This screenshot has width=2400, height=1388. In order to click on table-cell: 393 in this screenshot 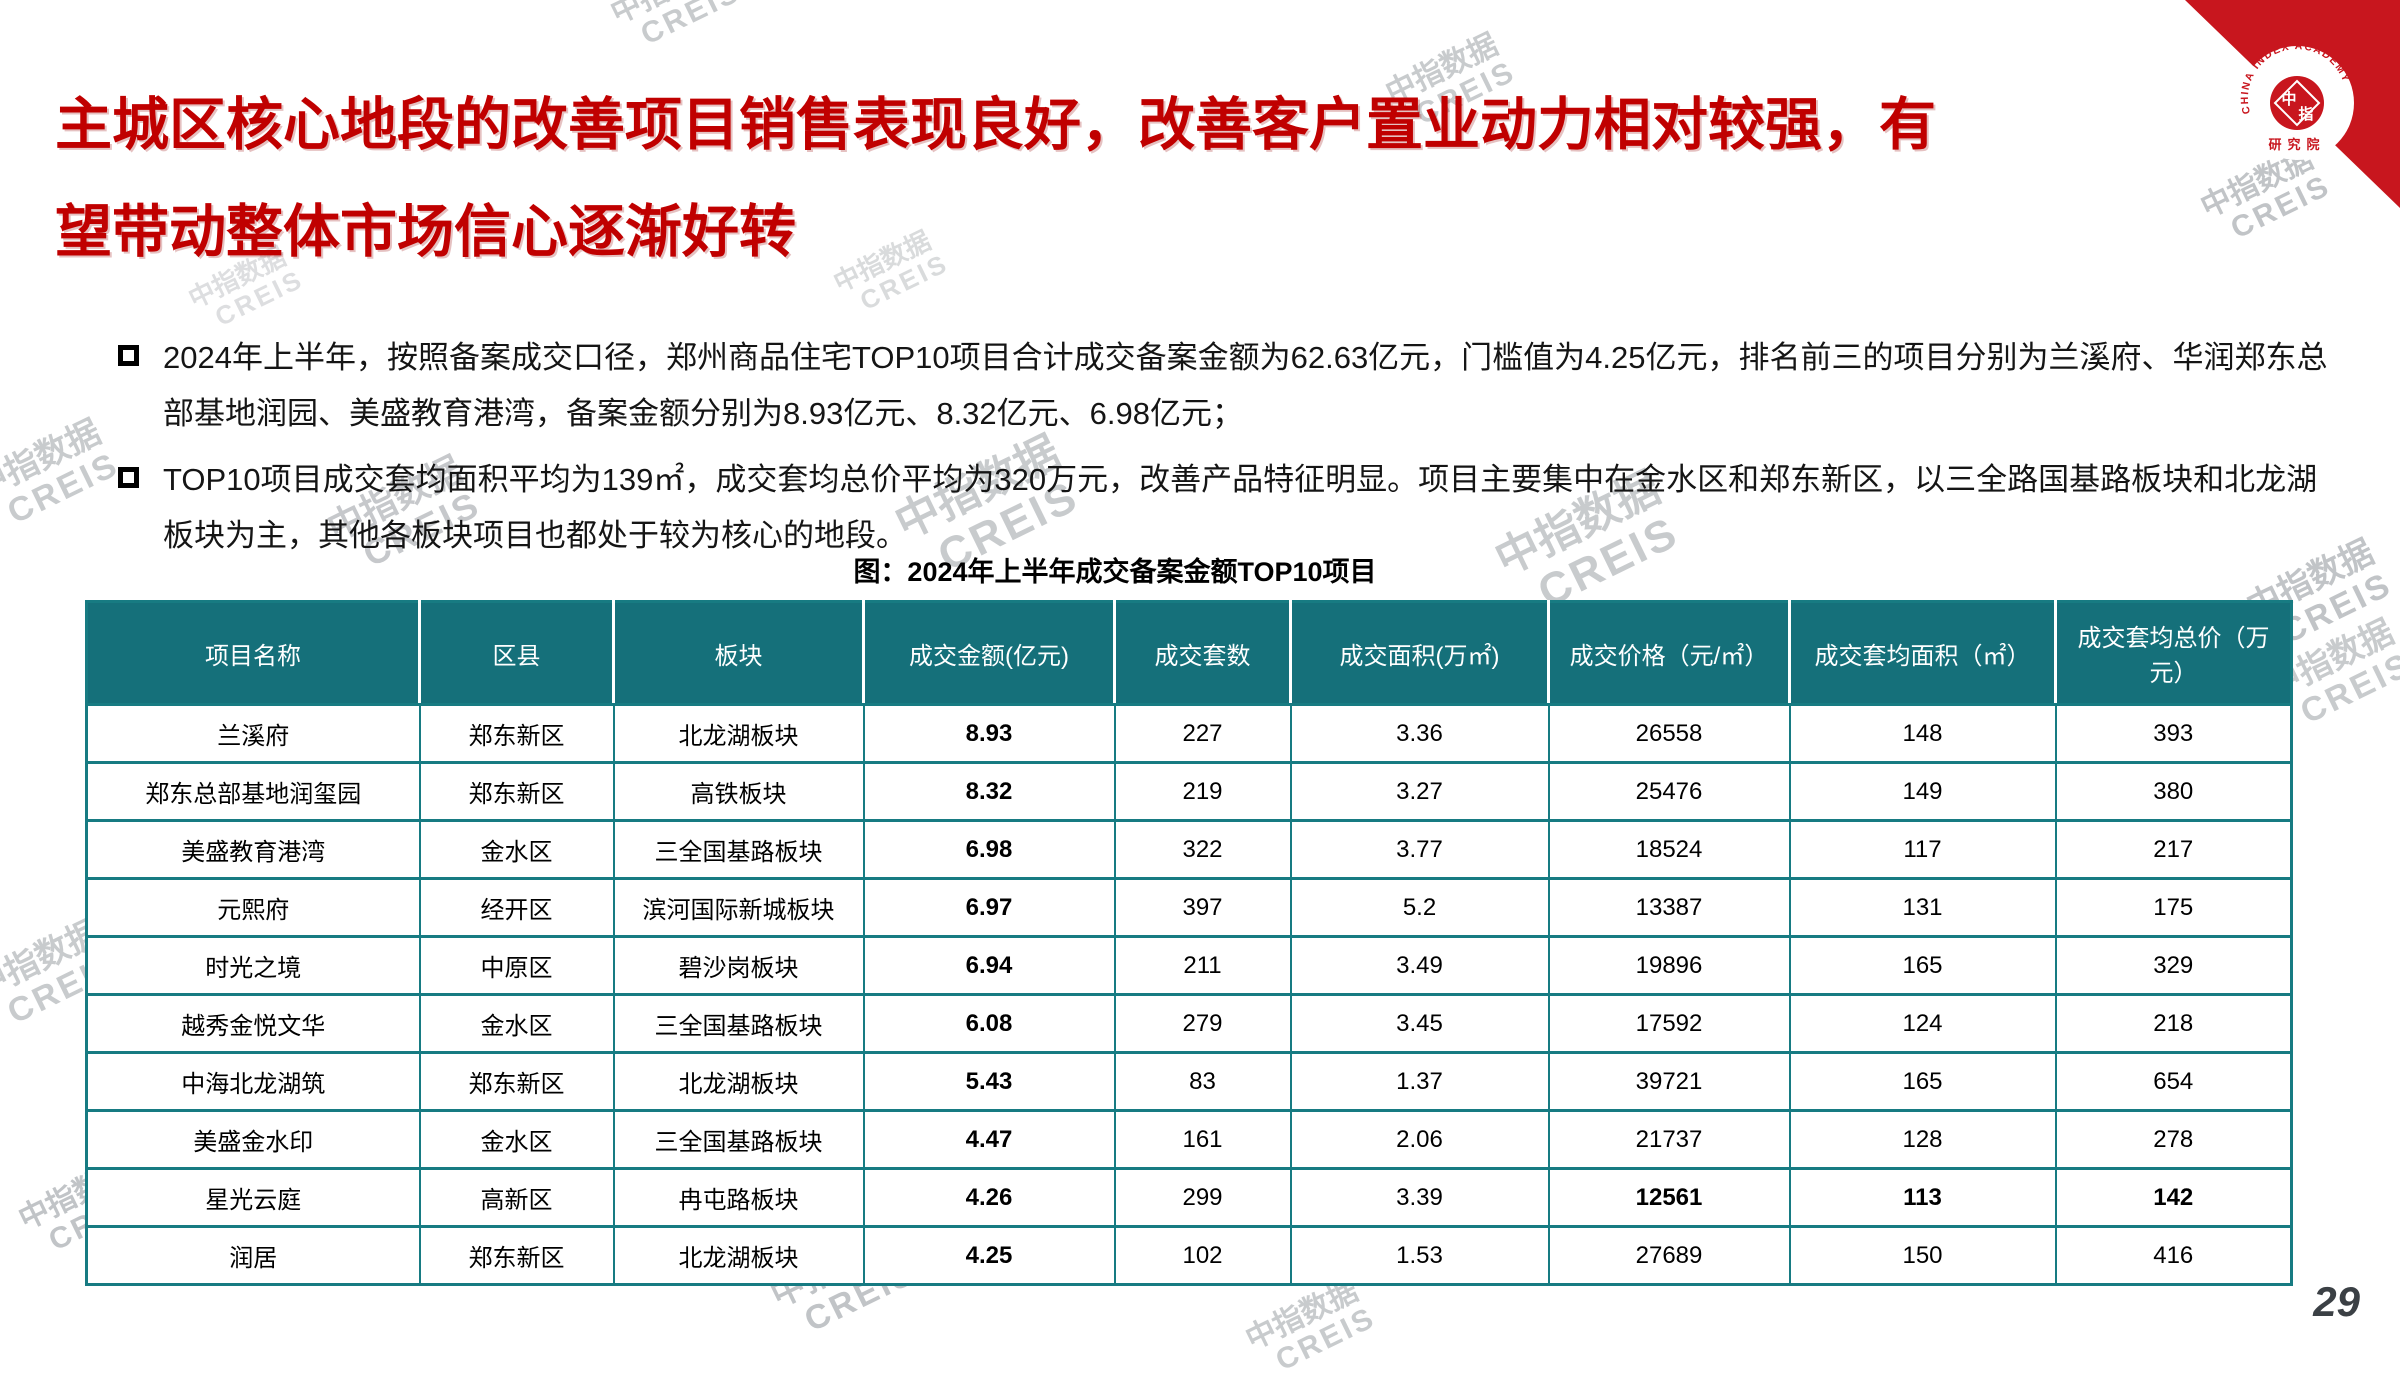, I will do `click(2173, 733)`.